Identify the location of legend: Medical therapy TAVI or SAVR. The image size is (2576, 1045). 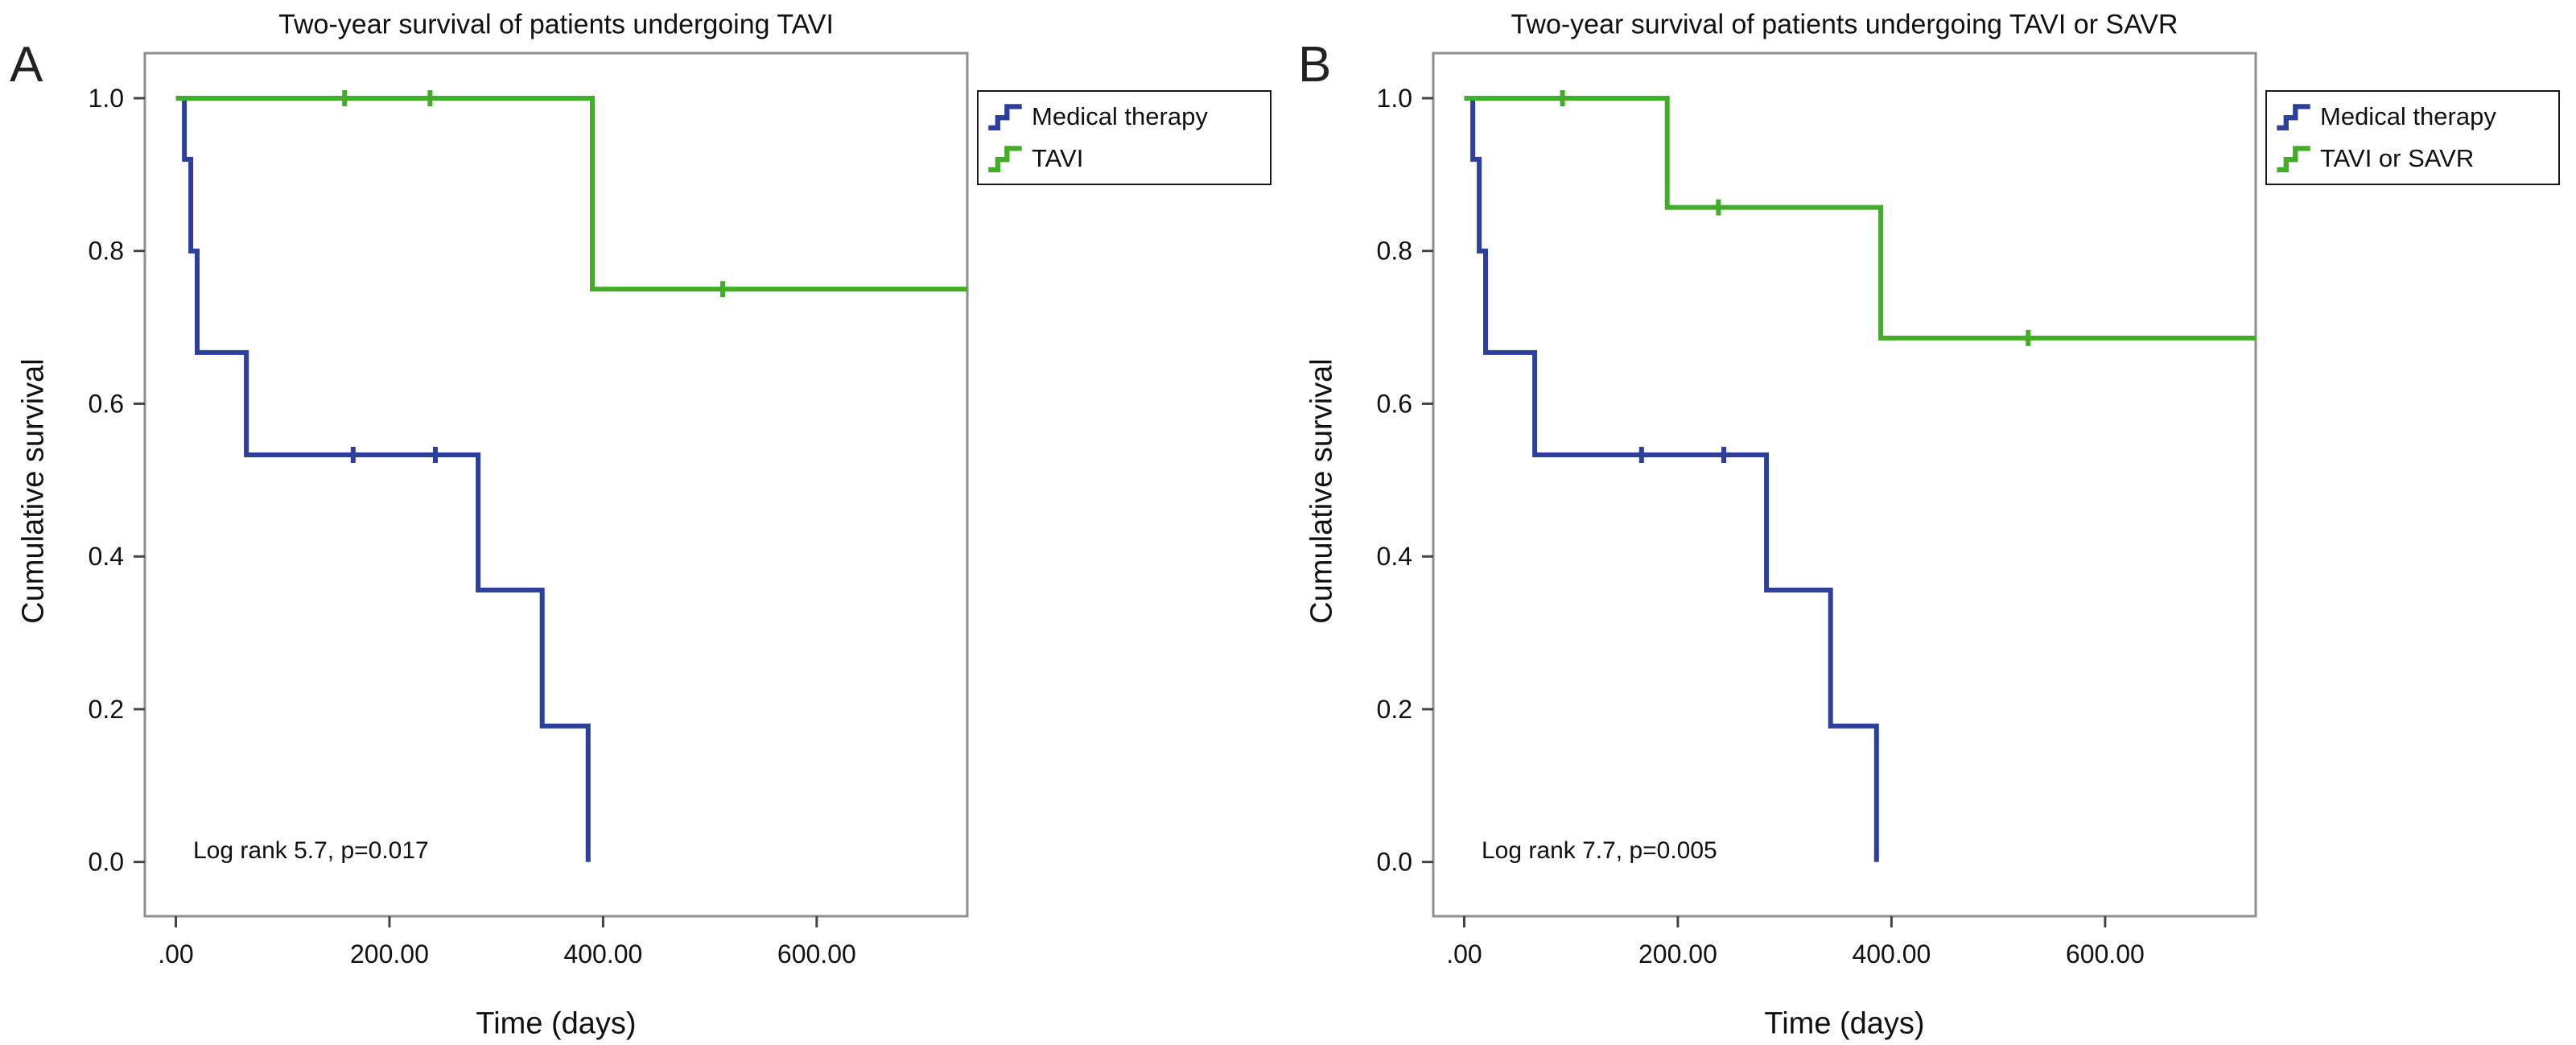
(2412, 137).